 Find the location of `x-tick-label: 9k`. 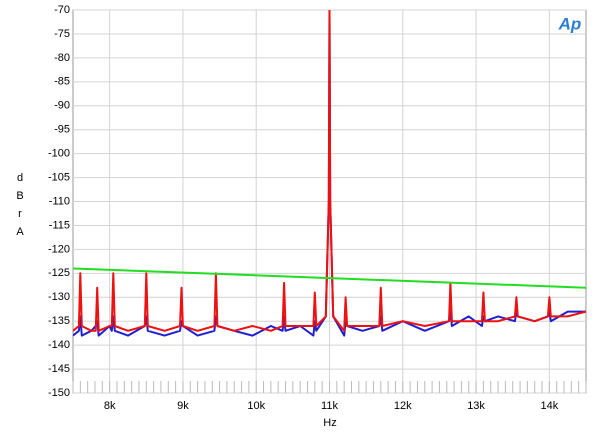

x-tick-label: 9k is located at coordinates (183, 406).